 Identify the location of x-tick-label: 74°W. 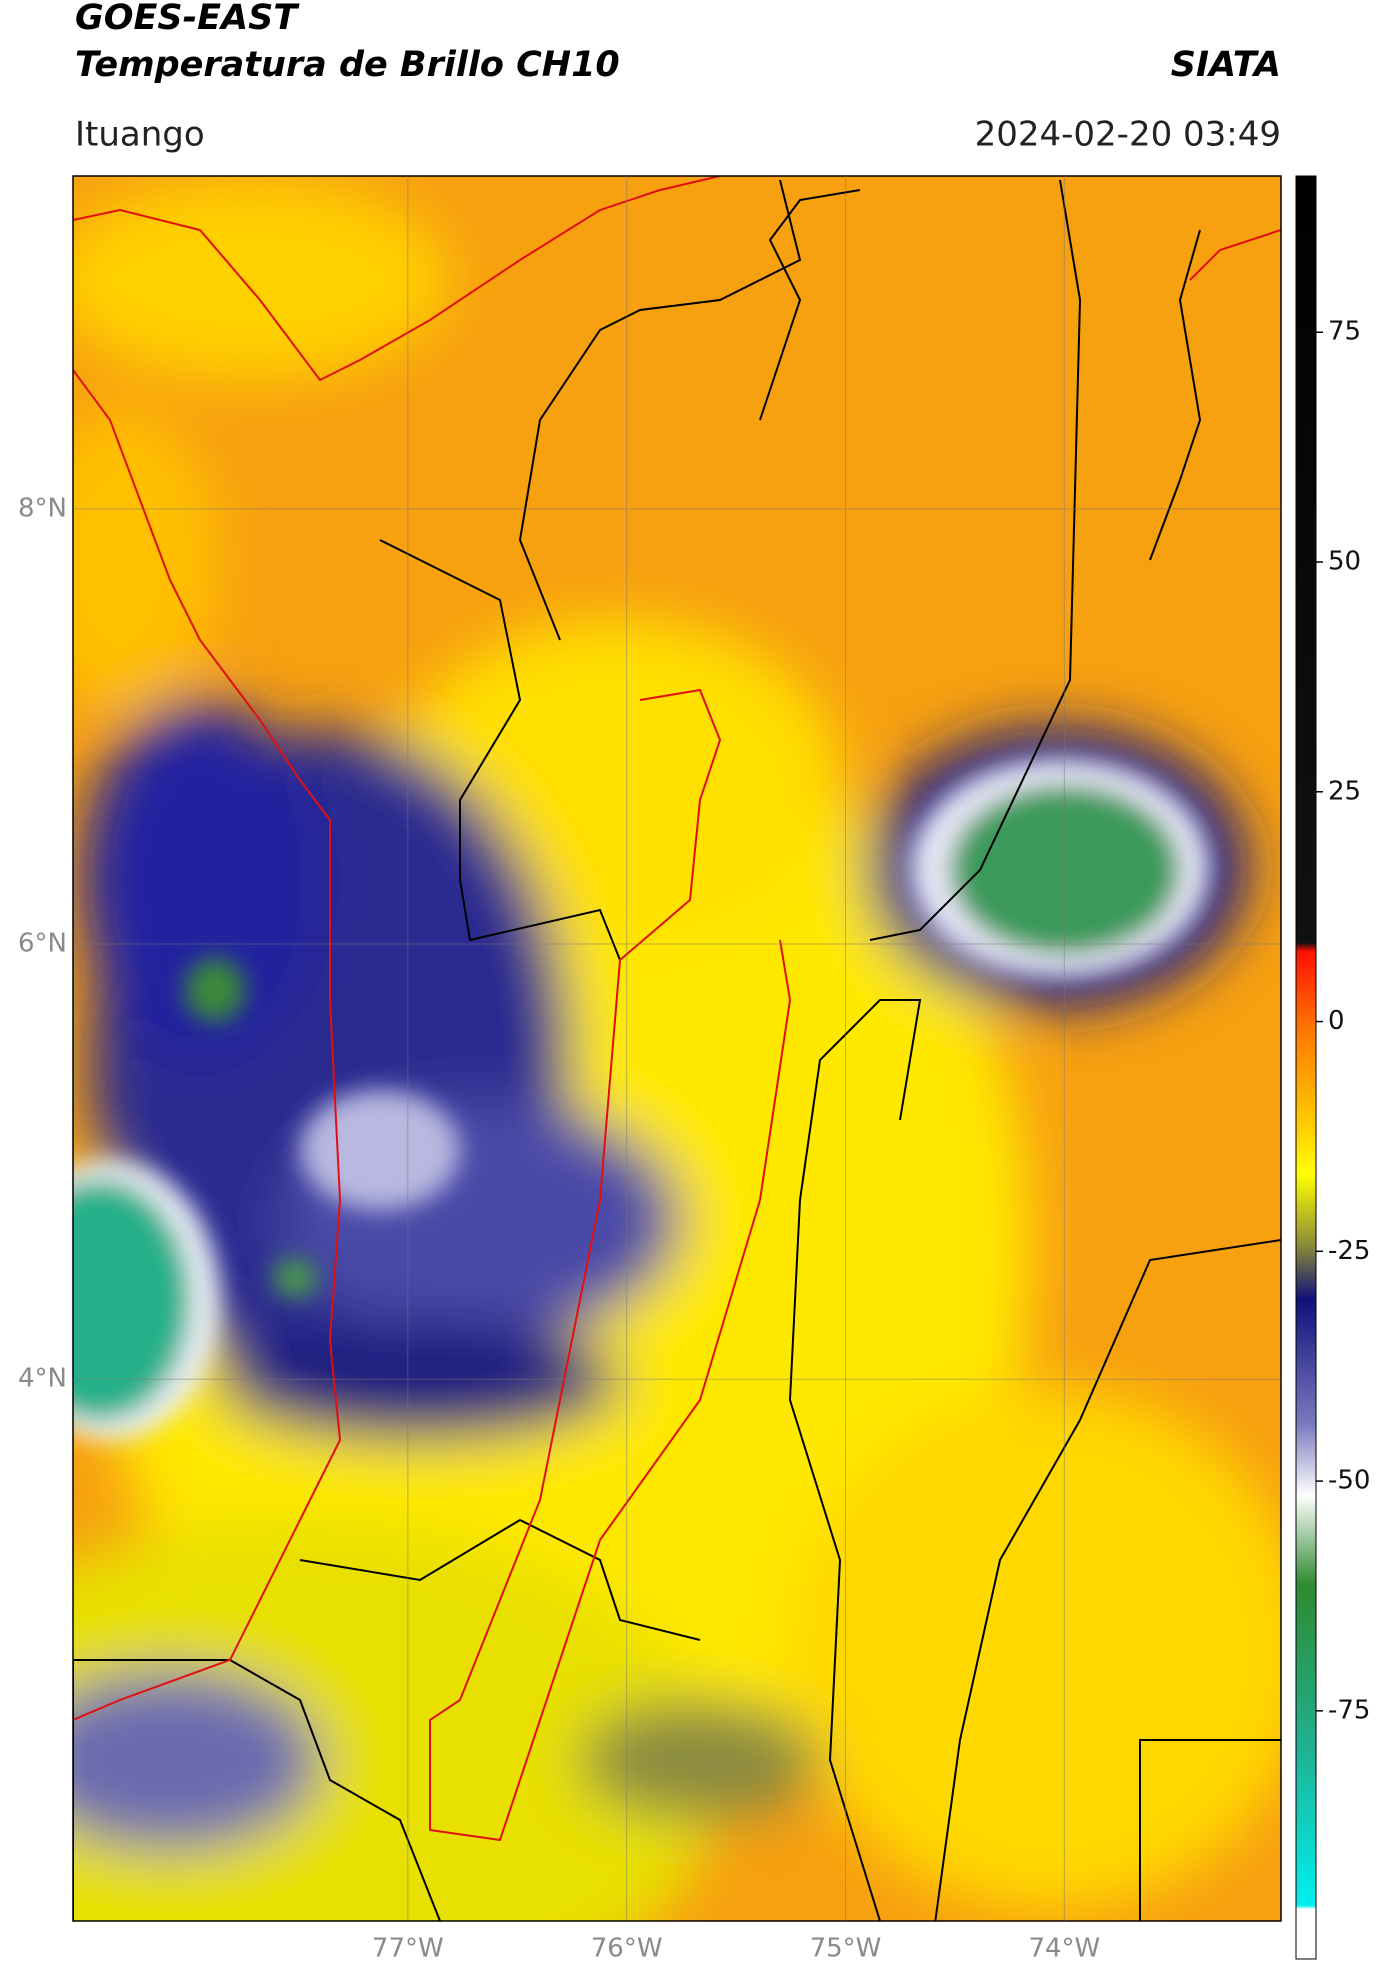
(1064, 1949).